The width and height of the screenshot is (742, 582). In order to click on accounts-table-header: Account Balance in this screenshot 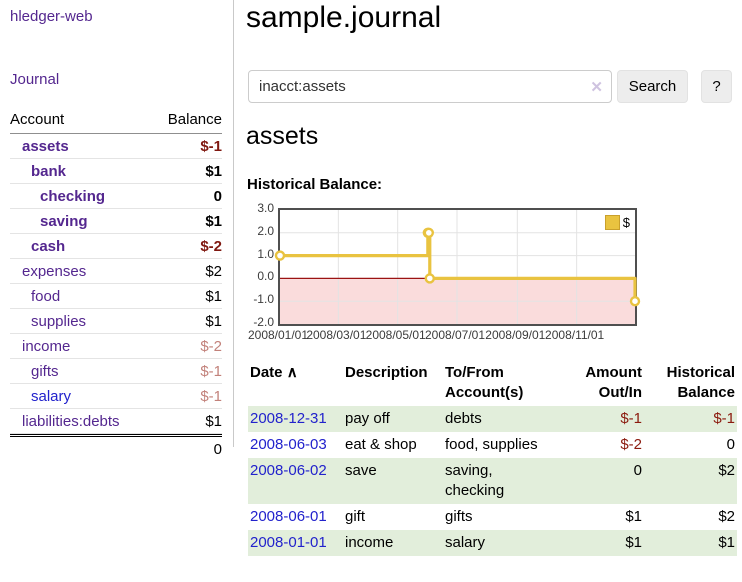, I will do `click(116, 121)`.